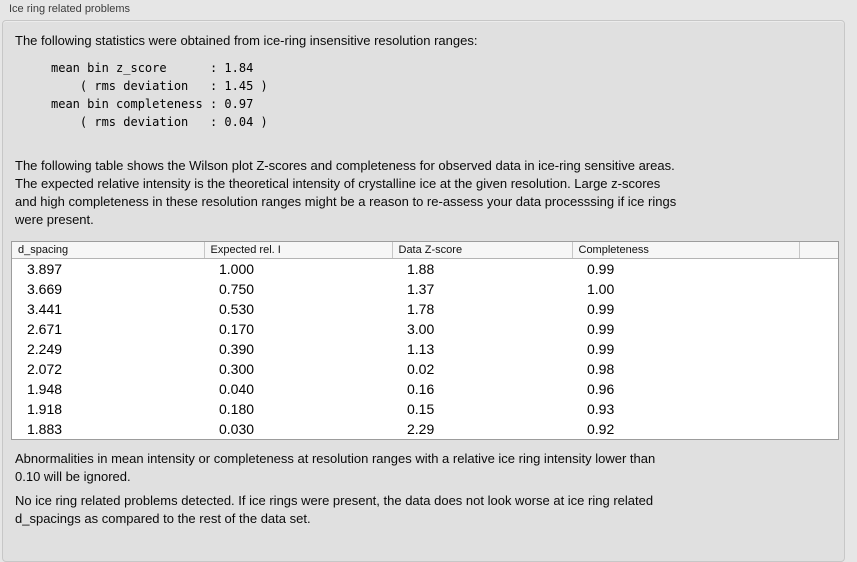  I want to click on table-cell: 0.030, so click(298, 429).